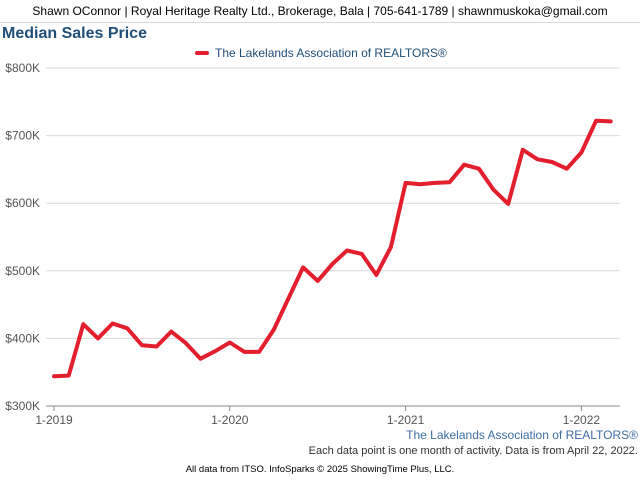  What do you see at coordinates (406, 420) in the screenshot?
I see `x-tick-label: 1-2021` at bounding box center [406, 420].